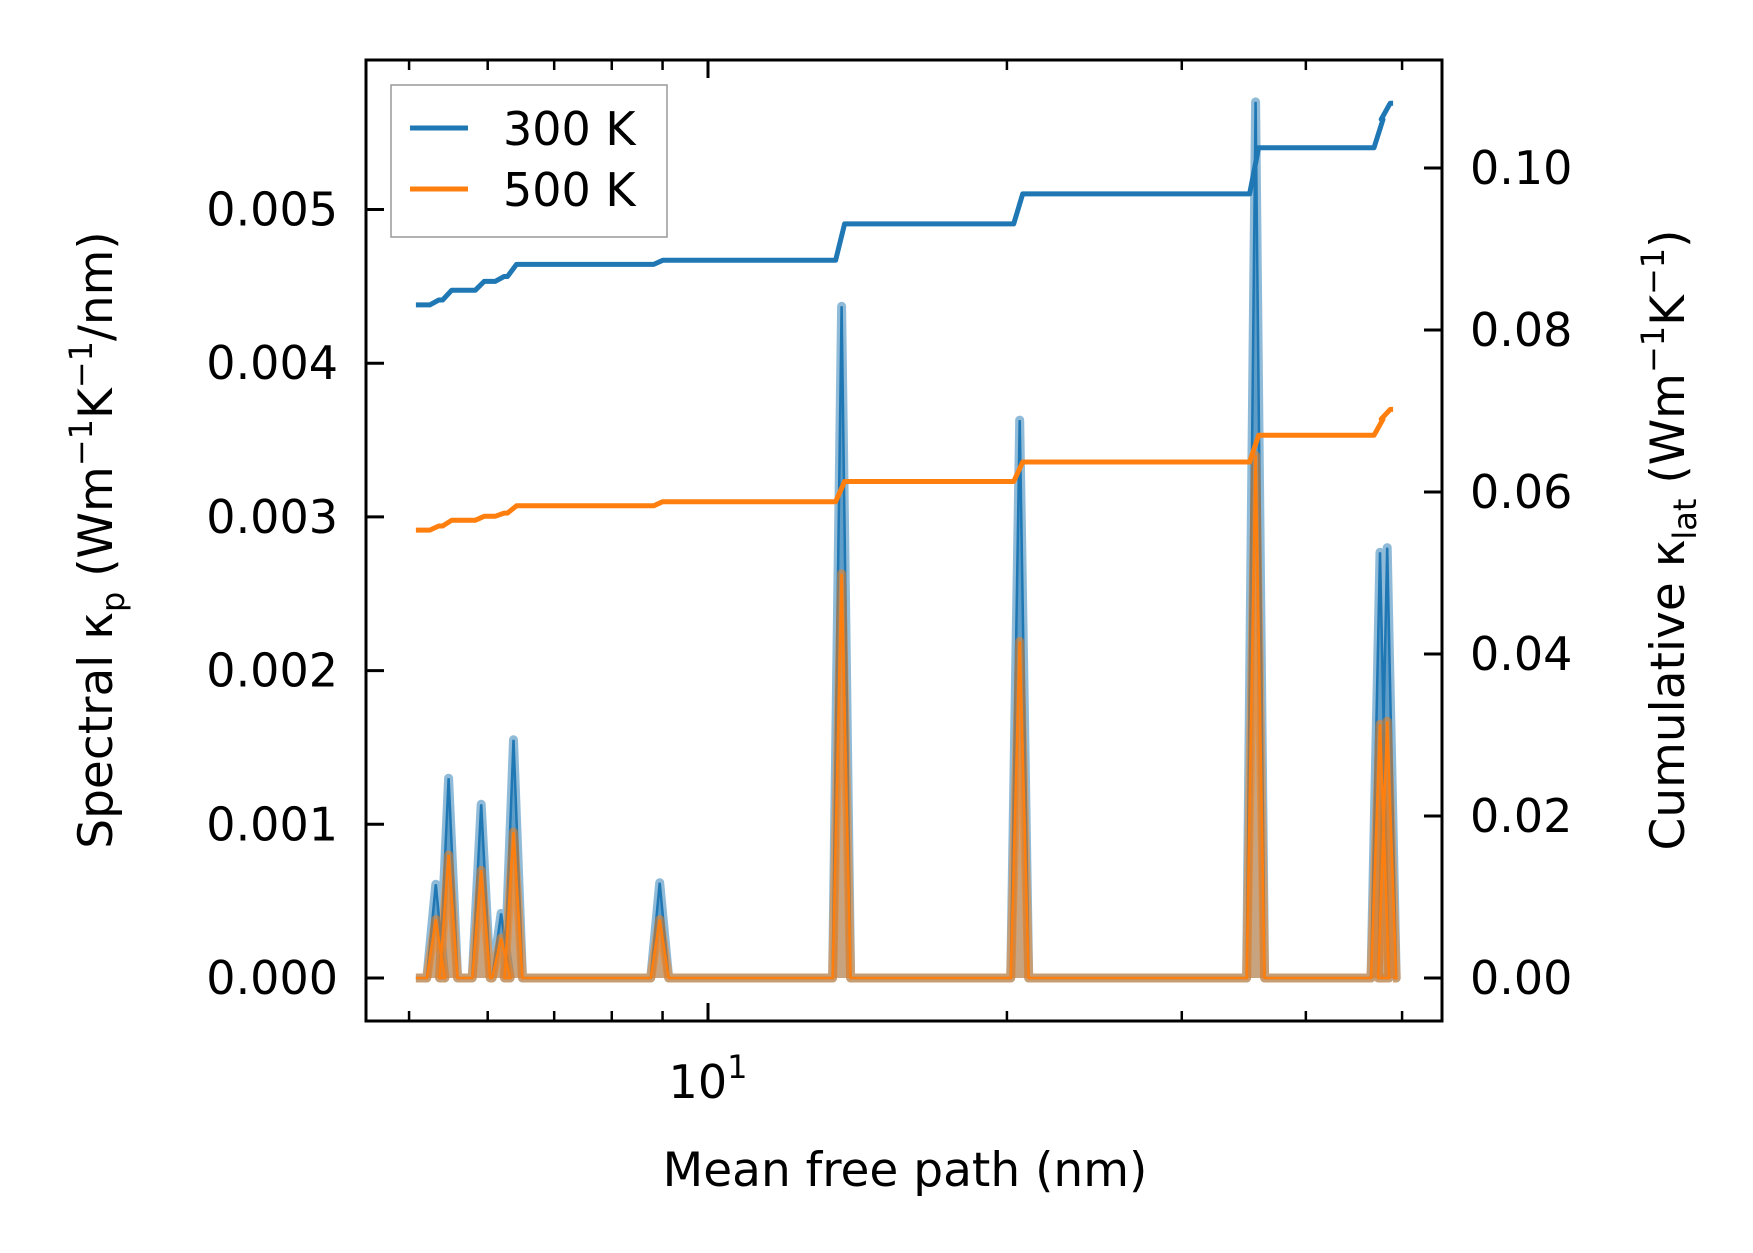  What do you see at coordinates (1521, 492) in the screenshot?
I see `y-right-tick-label: 0.06` at bounding box center [1521, 492].